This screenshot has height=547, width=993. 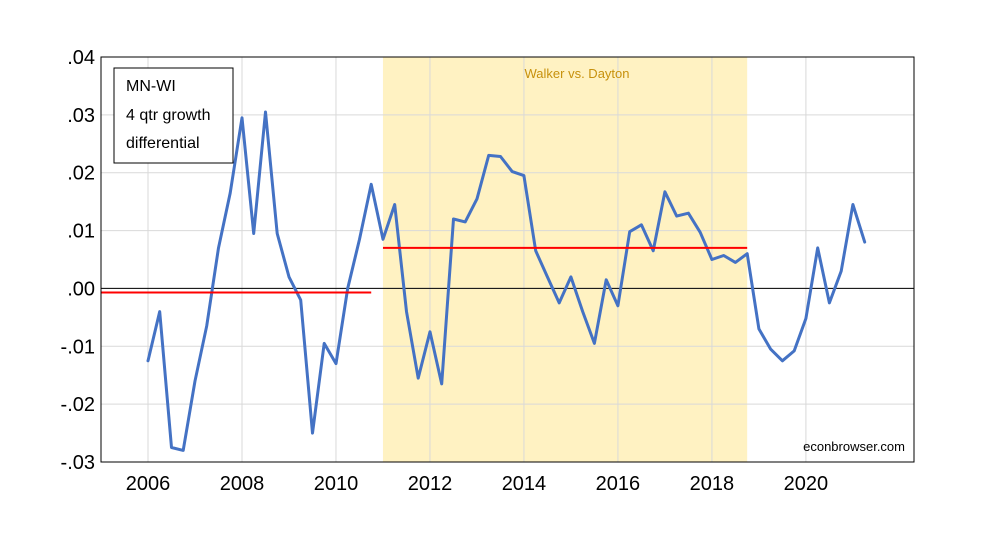 I want to click on y-tick-label: .01, so click(x=81, y=232).